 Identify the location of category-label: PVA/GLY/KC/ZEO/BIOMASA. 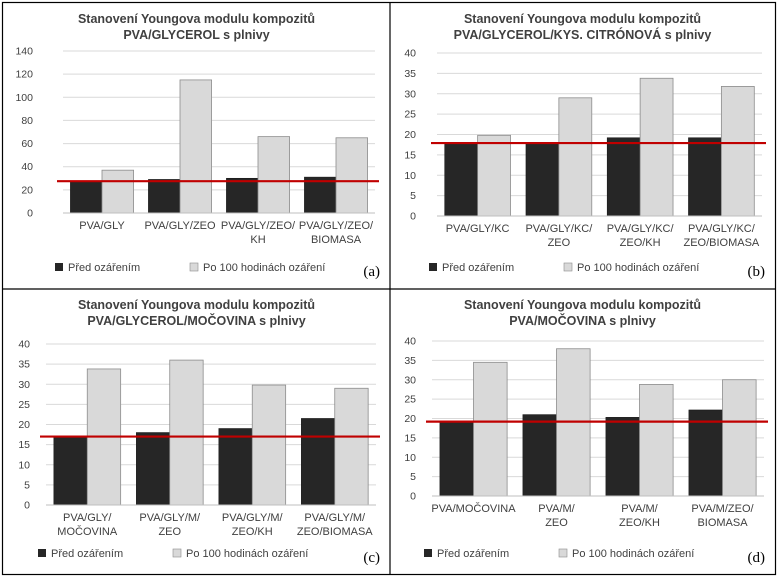
(721, 236).